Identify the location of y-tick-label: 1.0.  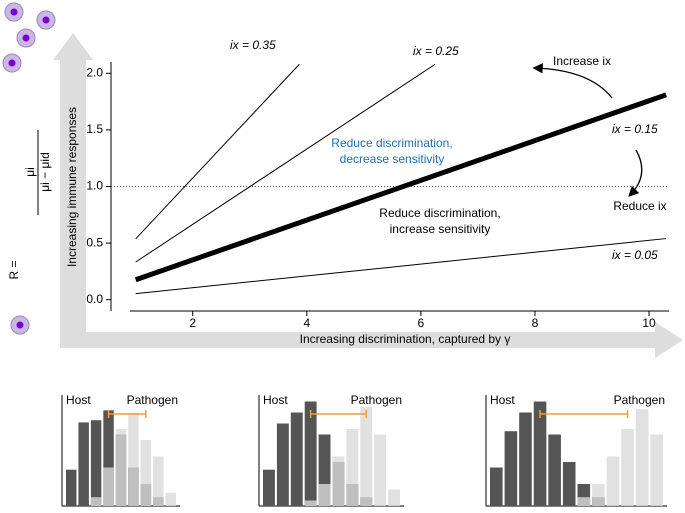
(94, 186).